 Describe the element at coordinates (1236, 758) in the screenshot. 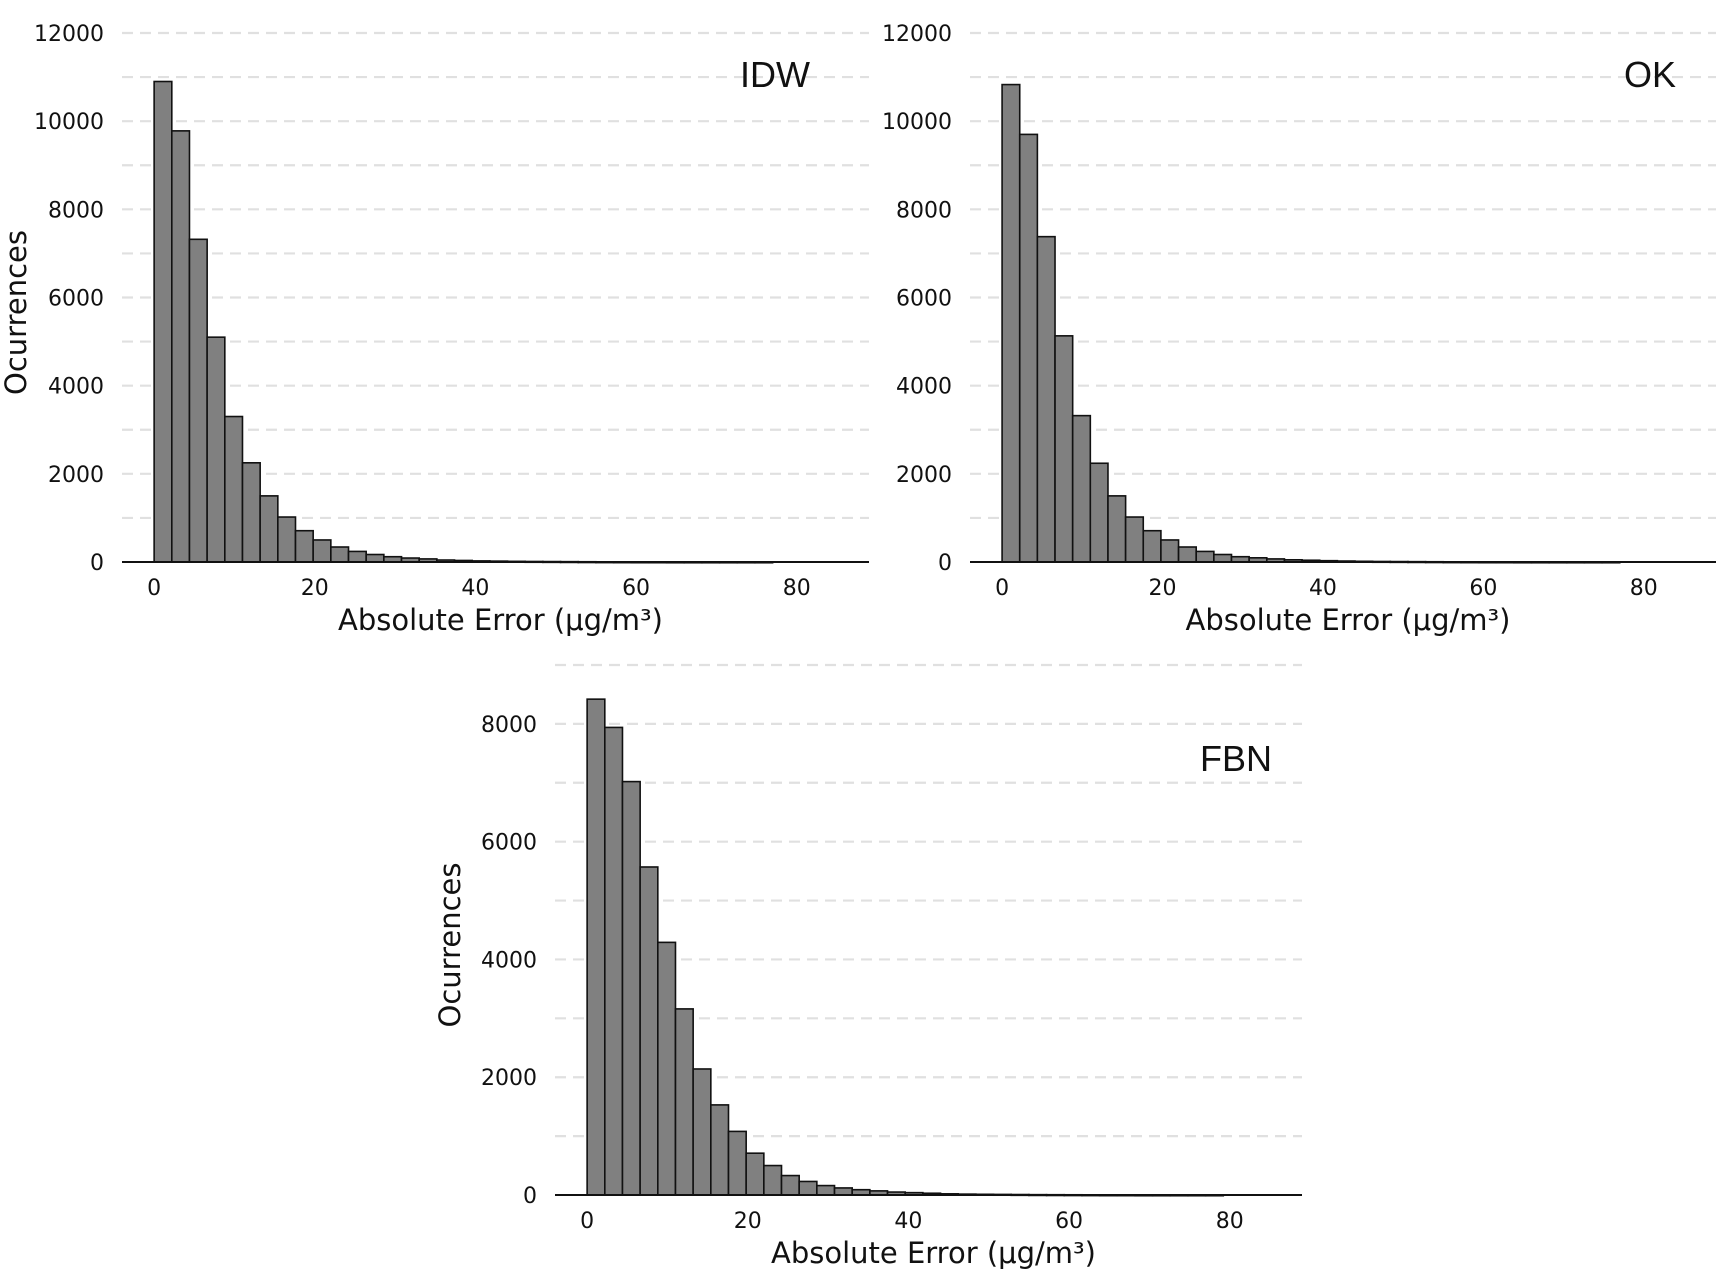

I see `panel-label: FBN` at that location.